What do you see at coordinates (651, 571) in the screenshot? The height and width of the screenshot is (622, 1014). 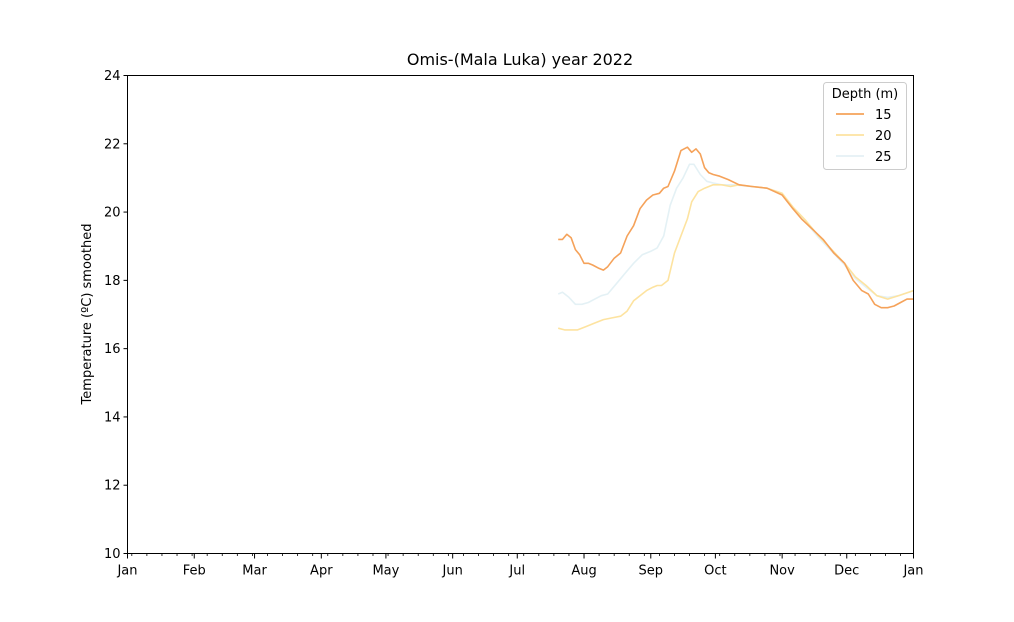 I see `x-tick-label: Sep` at bounding box center [651, 571].